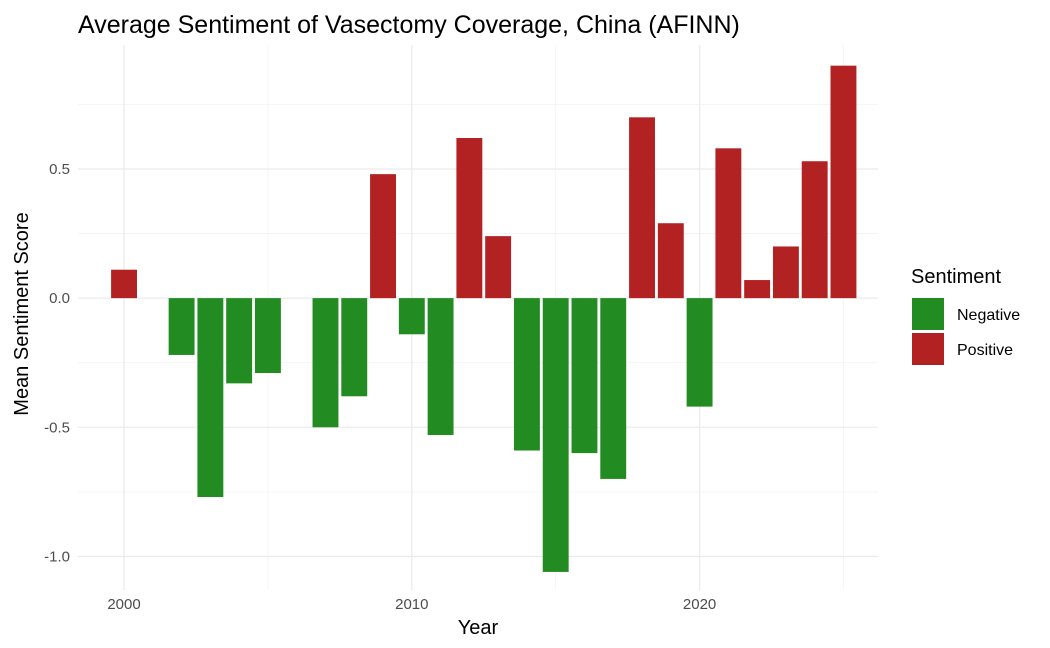 The image size is (1050, 648). What do you see at coordinates (267, 336) in the screenshot?
I see `bar-2005-negative` at bounding box center [267, 336].